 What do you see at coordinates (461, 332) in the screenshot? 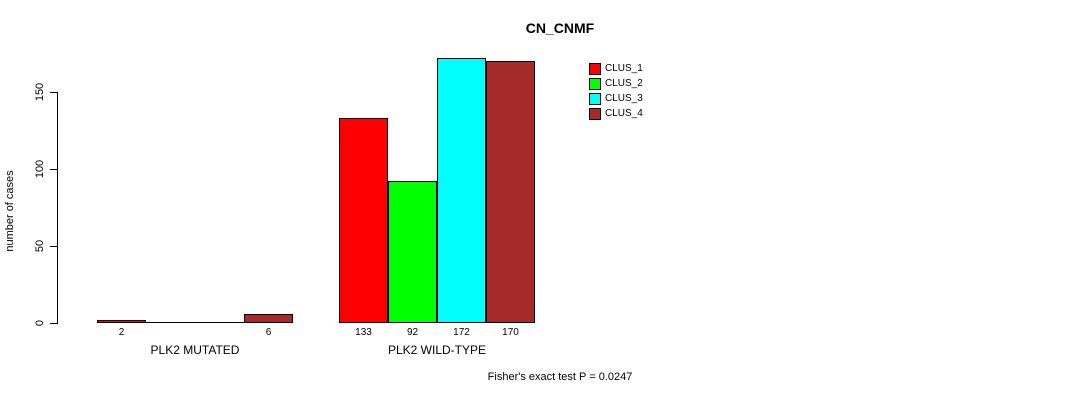
I see `bar-value-label: 172` at bounding box center [461, 332].